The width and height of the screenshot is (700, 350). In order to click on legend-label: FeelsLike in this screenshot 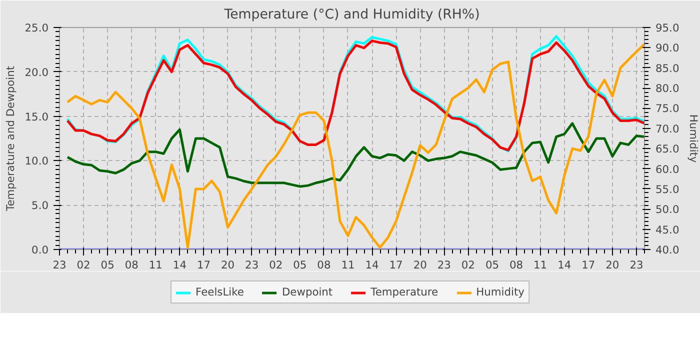, I will do `click(220, 292)`.